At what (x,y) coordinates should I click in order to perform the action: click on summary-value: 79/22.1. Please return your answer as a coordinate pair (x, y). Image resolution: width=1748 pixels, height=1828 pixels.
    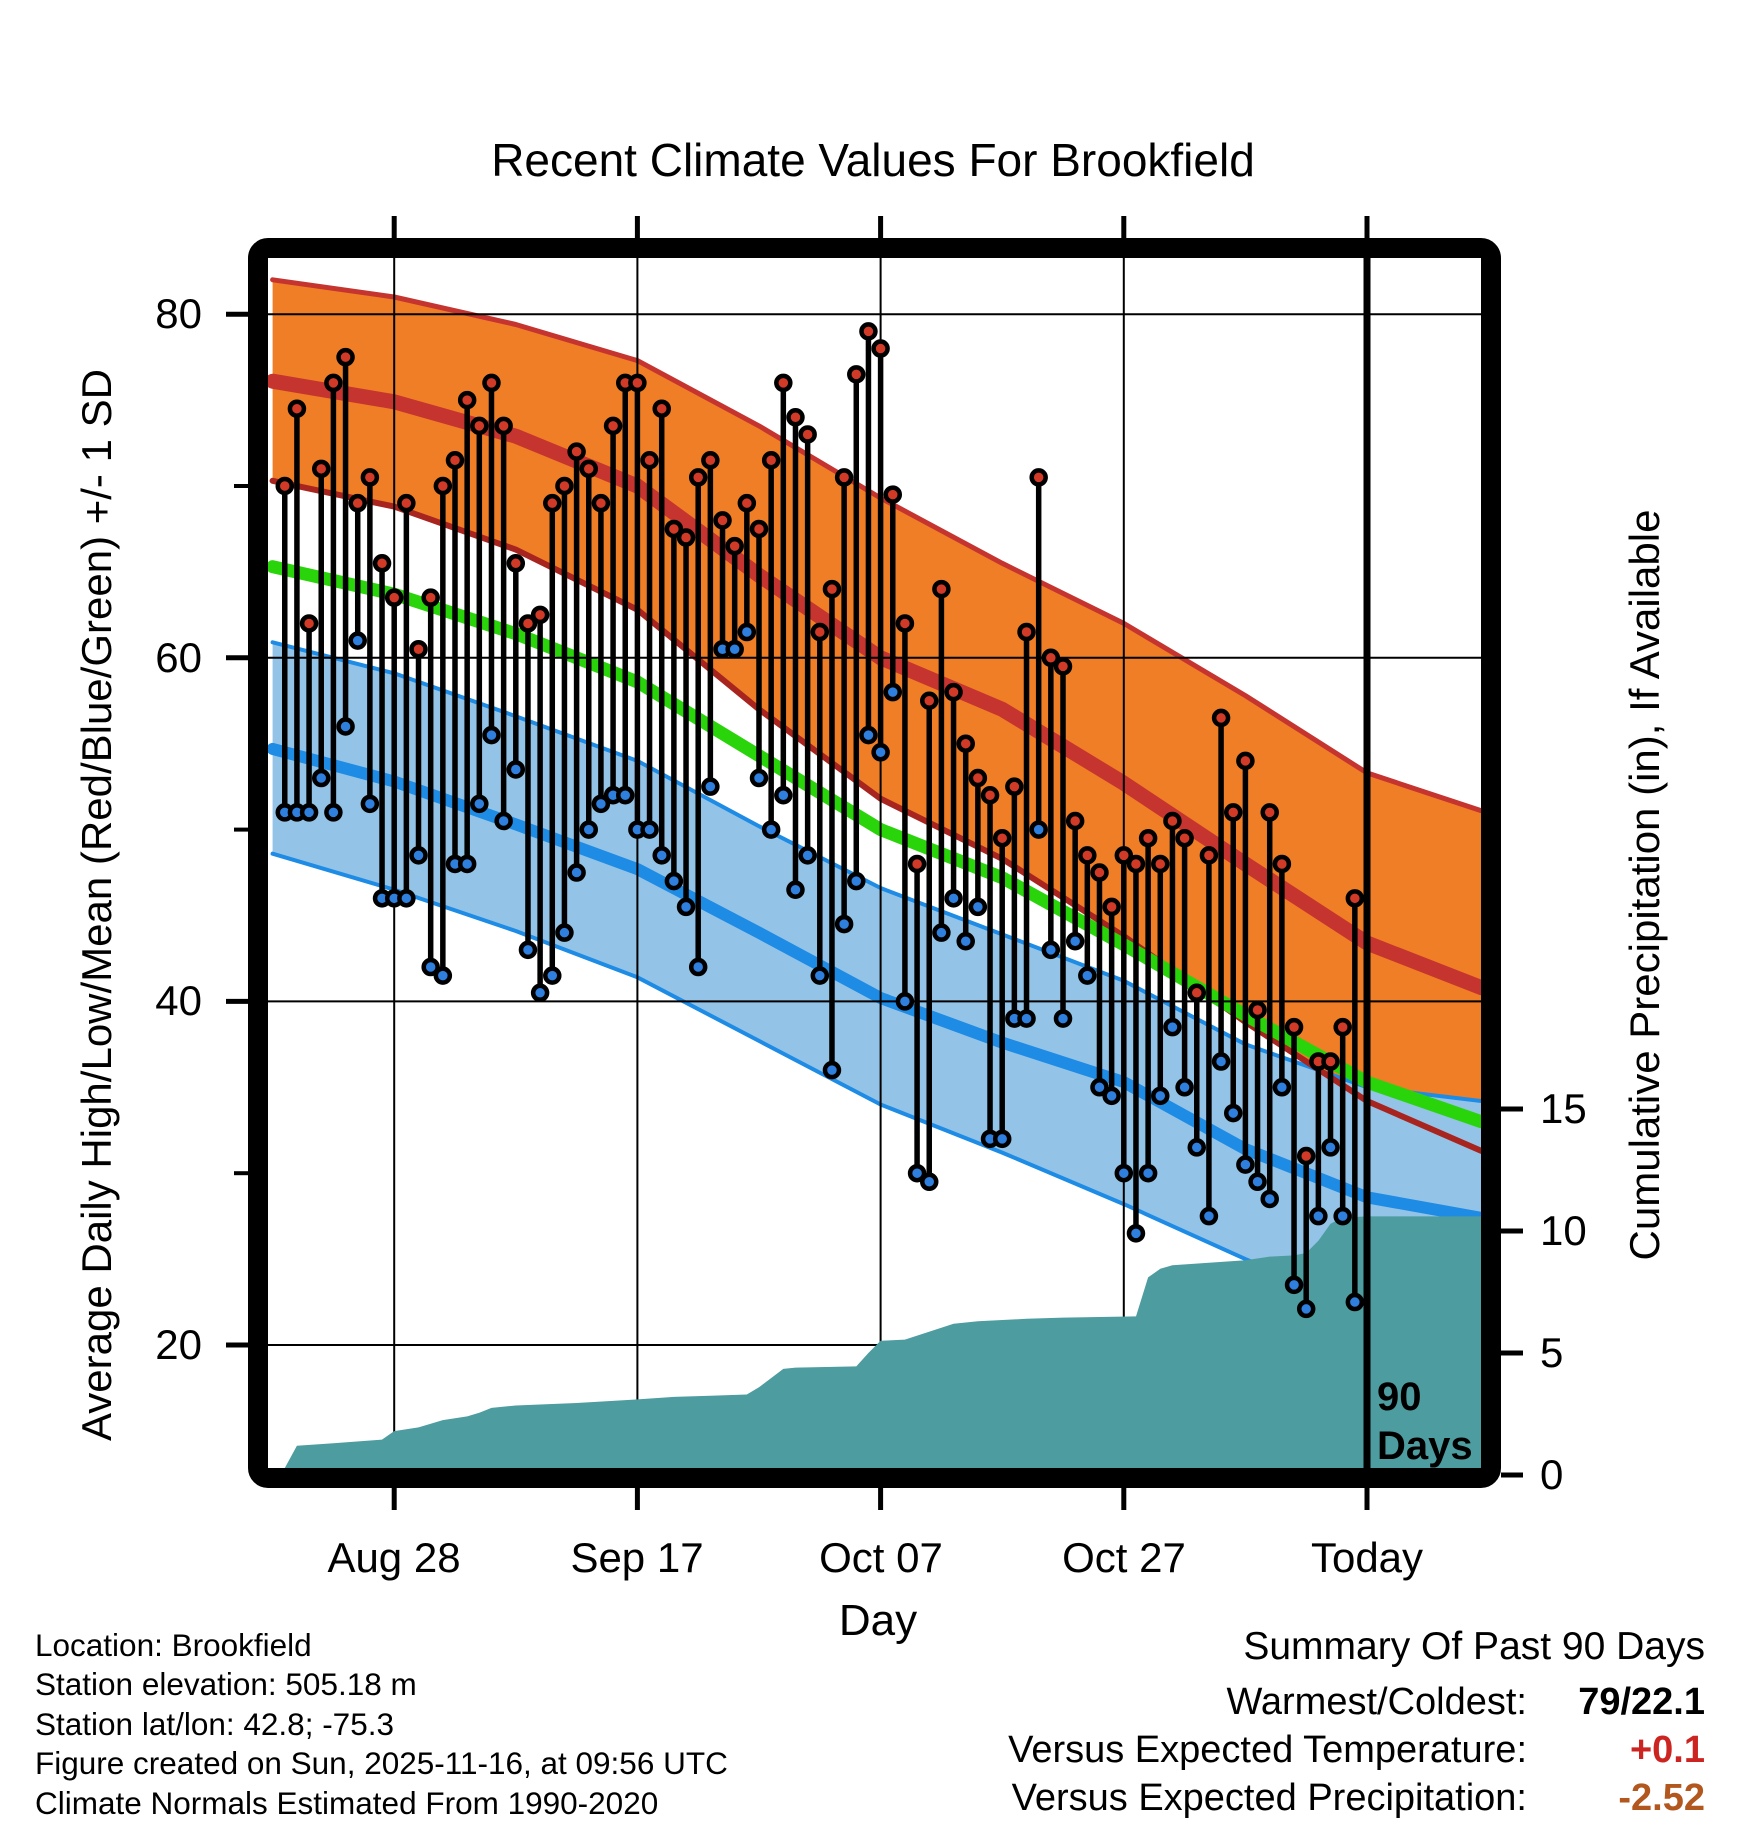
    Looking at the image, I should click on (1641, 1702).